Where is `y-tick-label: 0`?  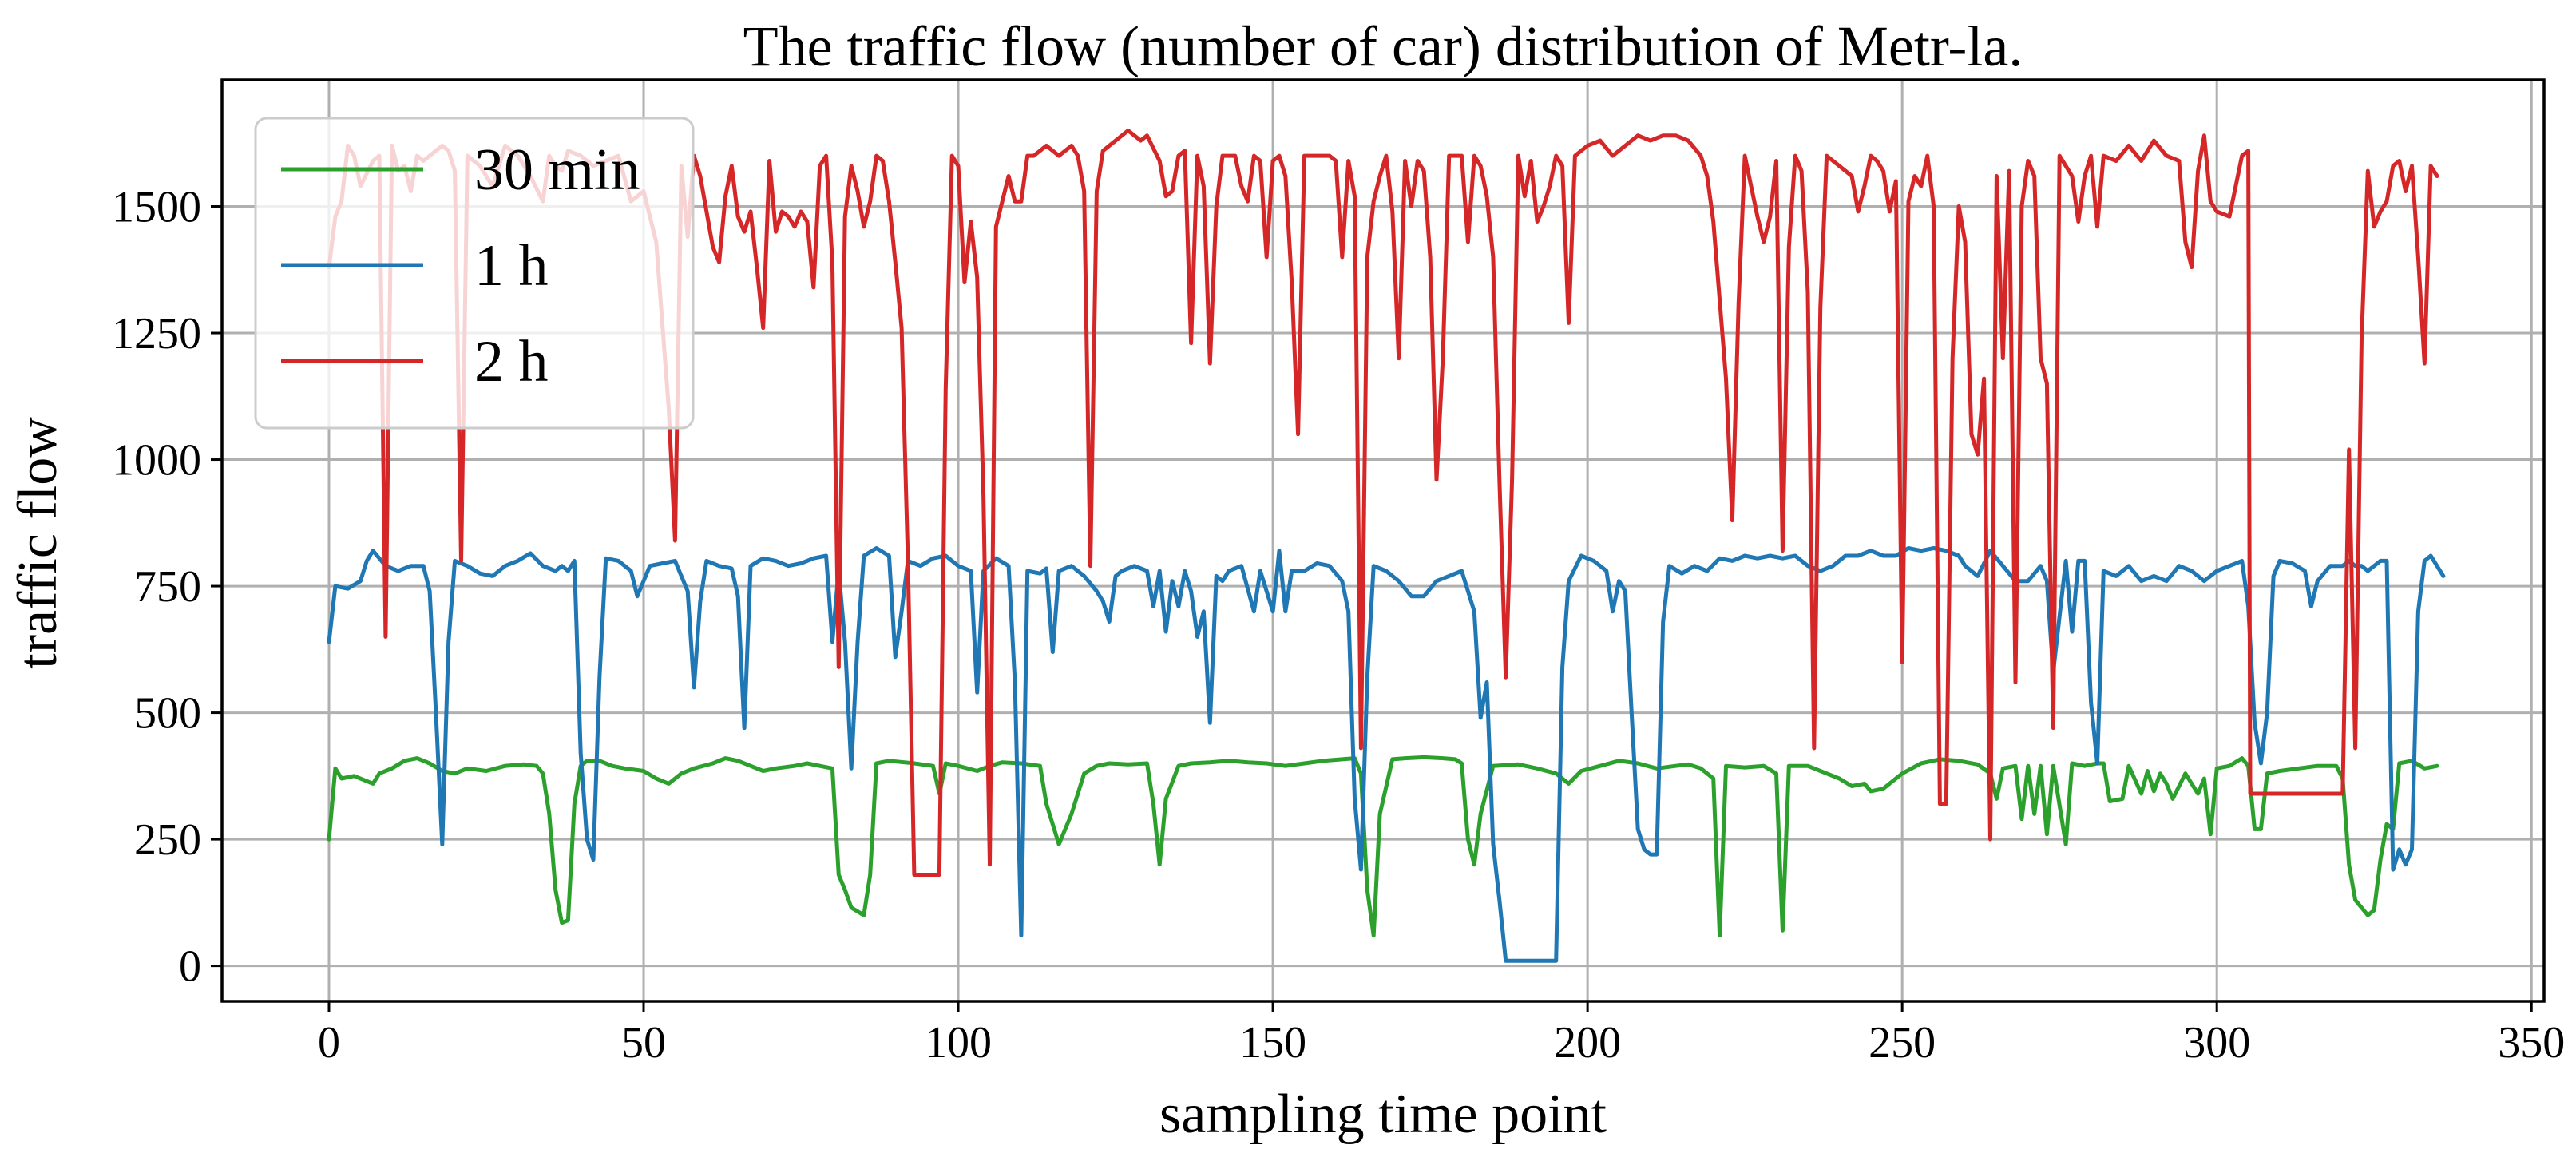 y-tick-label: 0 is located at coordinates (190, 967).